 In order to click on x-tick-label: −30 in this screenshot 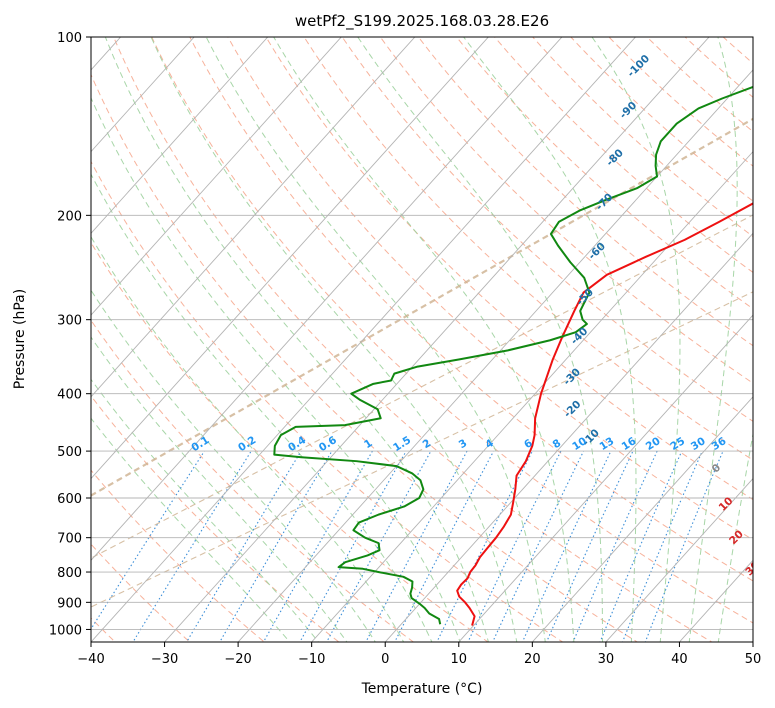, I will do `click(164, 659)`.